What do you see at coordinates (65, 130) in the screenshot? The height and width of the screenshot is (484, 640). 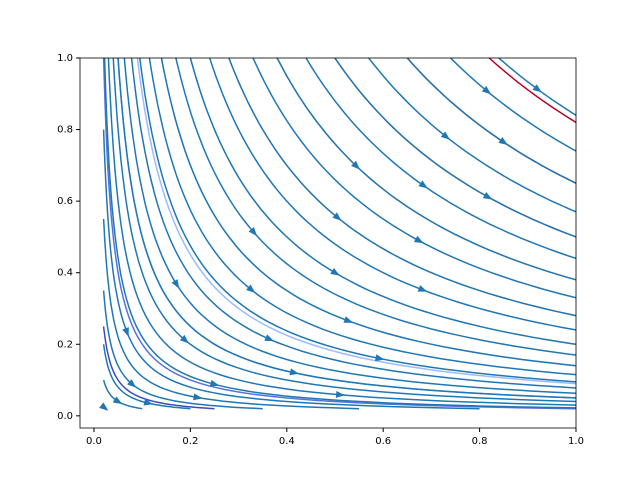 I see `y-tick-label: 0.8` at bounding box center [65, 130].